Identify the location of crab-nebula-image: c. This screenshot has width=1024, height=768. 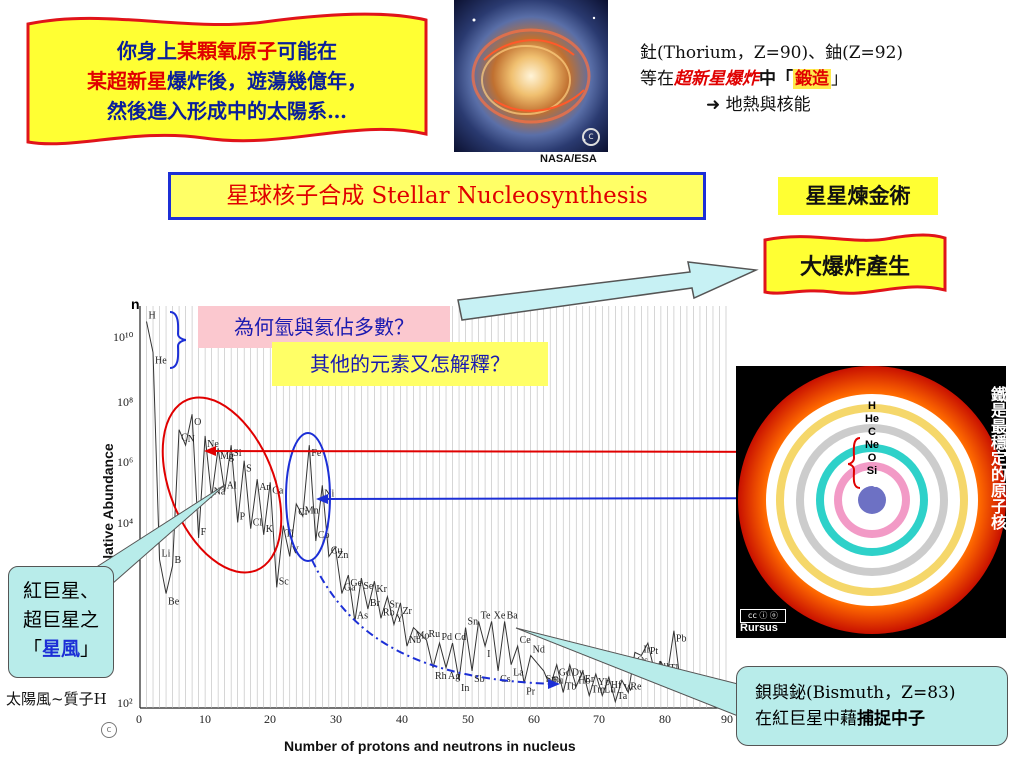
(531, 76).